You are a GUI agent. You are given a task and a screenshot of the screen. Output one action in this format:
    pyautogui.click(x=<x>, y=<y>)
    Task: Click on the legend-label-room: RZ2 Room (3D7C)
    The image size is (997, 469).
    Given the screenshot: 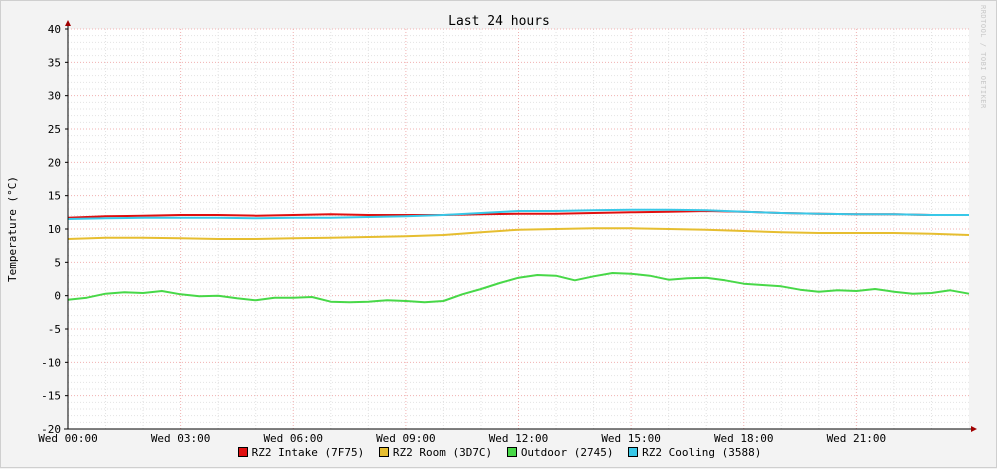 What is the action you would take?
    pyautogui.click(x=442, y=452)
    